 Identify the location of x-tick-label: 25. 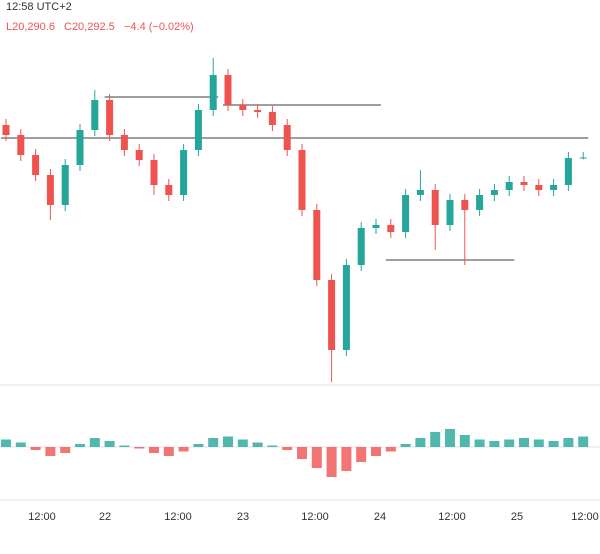
(517, 517).